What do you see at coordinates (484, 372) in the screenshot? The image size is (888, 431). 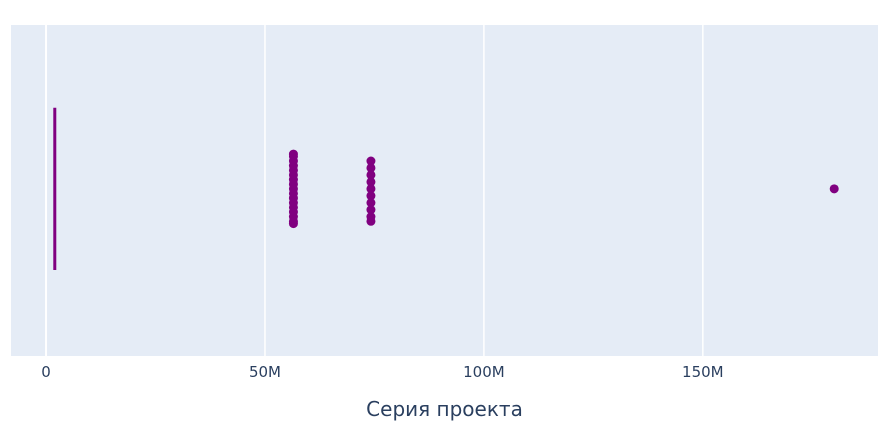 I see `x-tick-label: 100M` at bounding box center [484, 372].